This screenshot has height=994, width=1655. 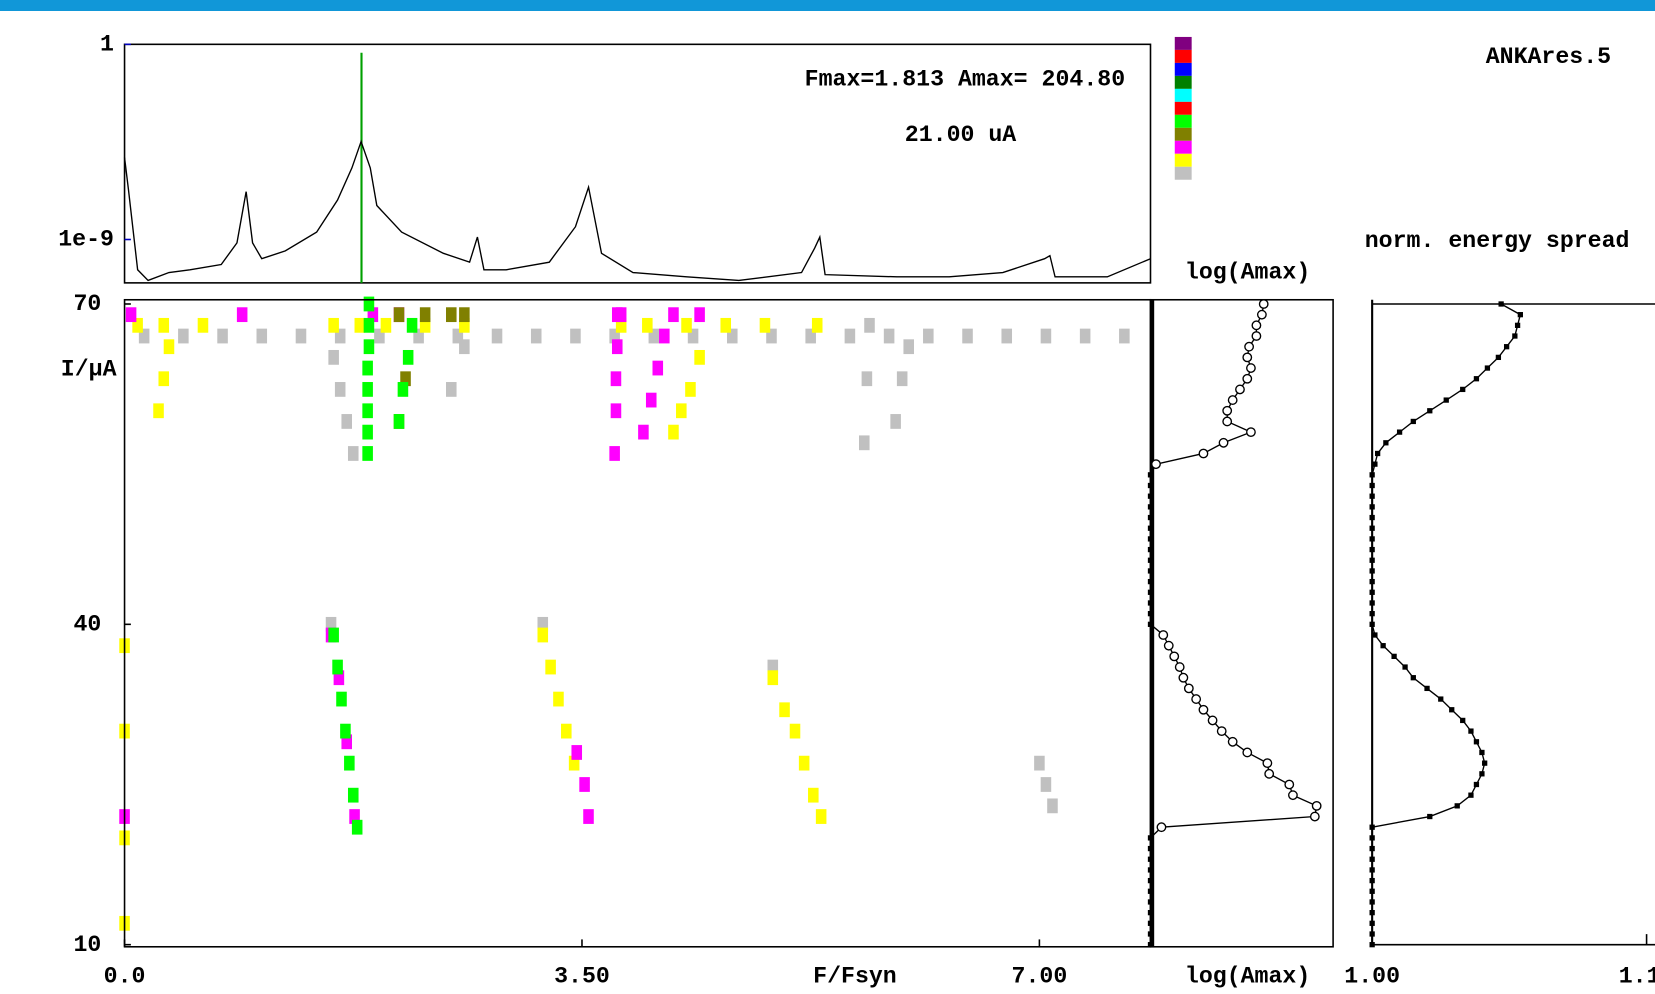 What do you see at coordinates (827, 5) in the screenshot?
I see `top-bar` at bounding box center [827, 5].